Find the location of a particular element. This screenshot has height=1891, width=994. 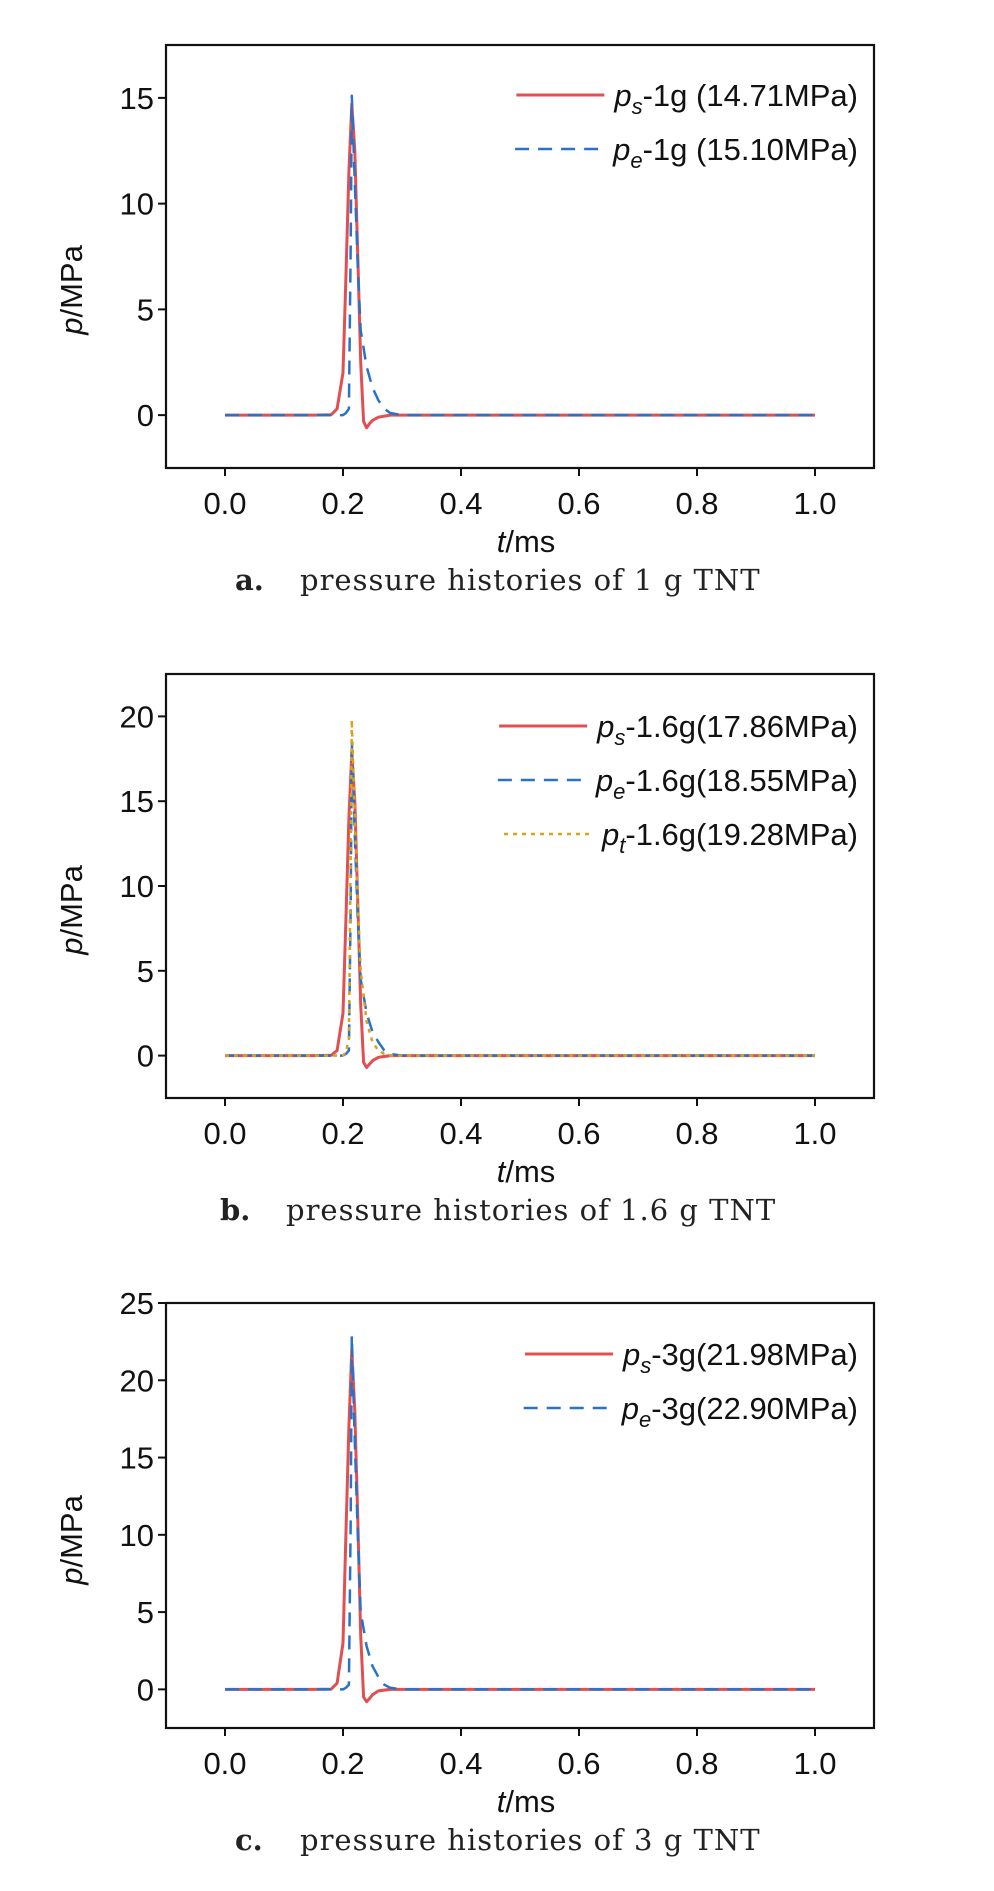

legend-label-e: pe-1.6g(18.55MPa) is located at coordinates (726, 783).